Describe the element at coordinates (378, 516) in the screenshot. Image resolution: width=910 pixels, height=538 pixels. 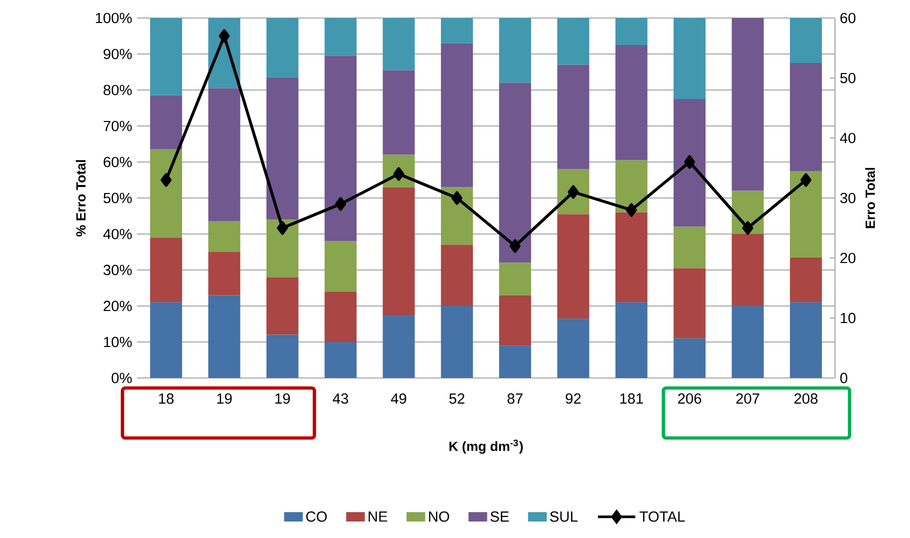
I see `legend-label: NE` at that location.